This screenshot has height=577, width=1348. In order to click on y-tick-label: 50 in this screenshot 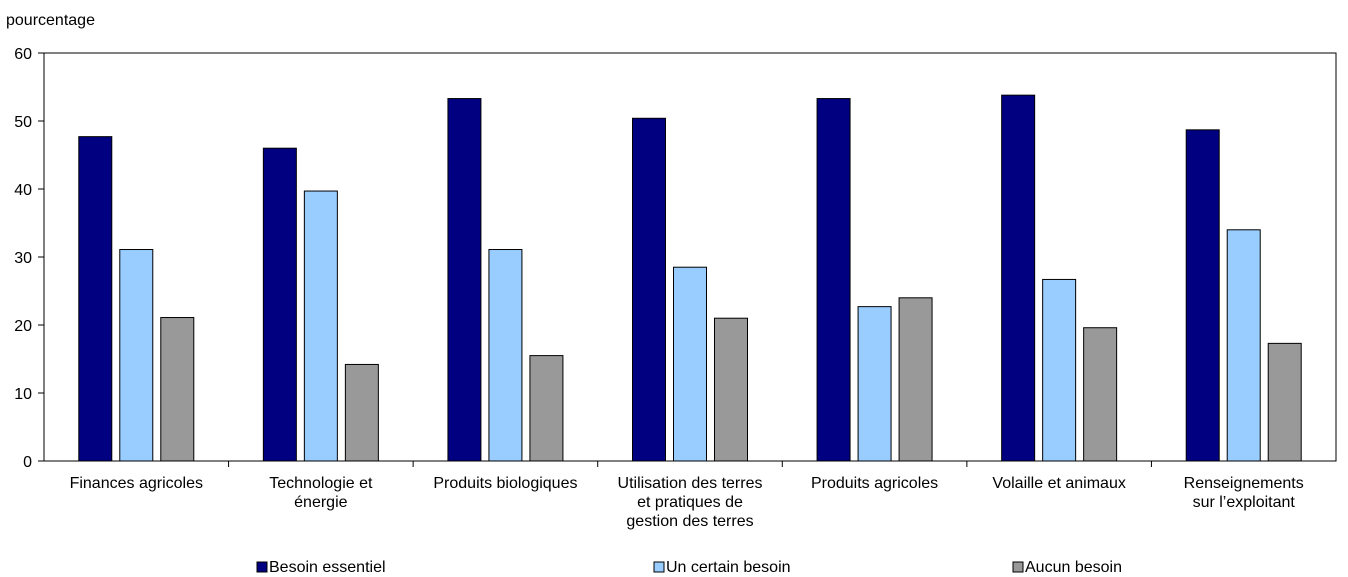, I will do `click(23, 122)`.